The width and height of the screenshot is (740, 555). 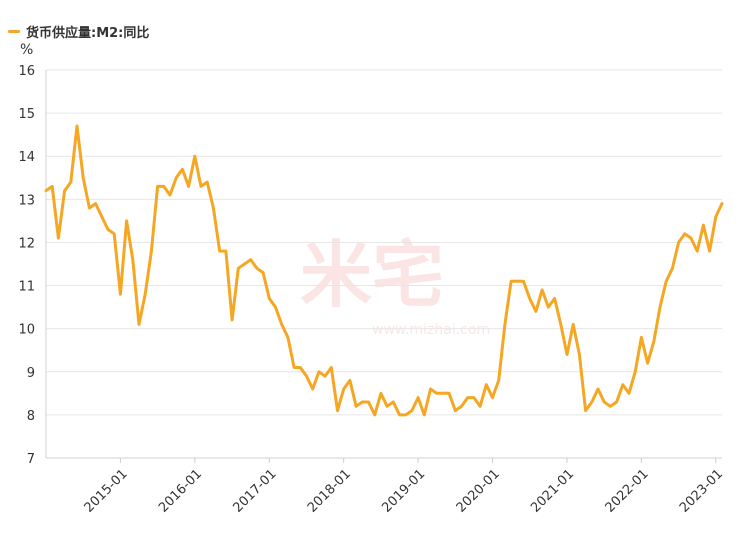 I want to click on x-tick-label: 2023-01, so click(x=701, y=491).